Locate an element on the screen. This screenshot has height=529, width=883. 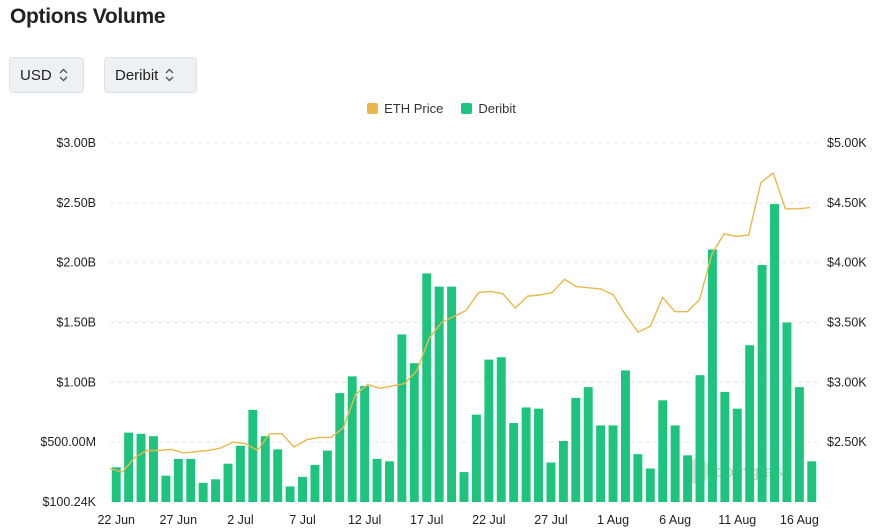
x-tick-label: 16 Aug is located at coordinates (799, 520).